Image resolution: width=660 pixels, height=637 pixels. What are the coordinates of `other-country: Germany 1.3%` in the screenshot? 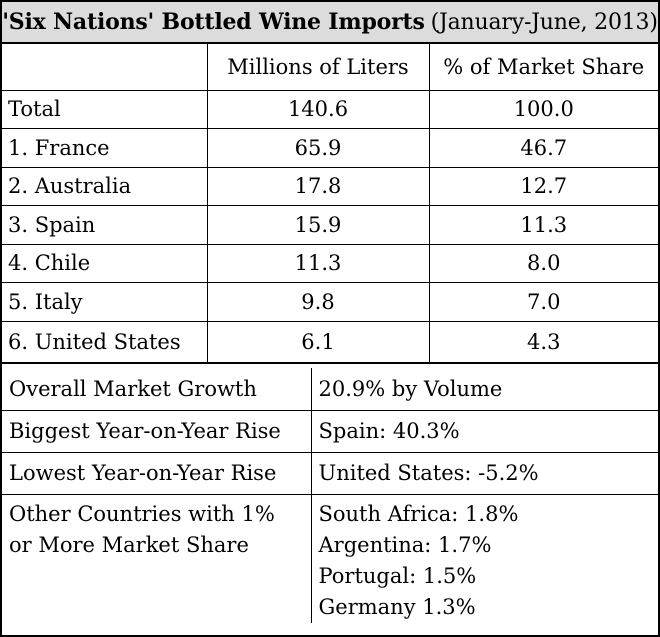 It's located at (397, 606).